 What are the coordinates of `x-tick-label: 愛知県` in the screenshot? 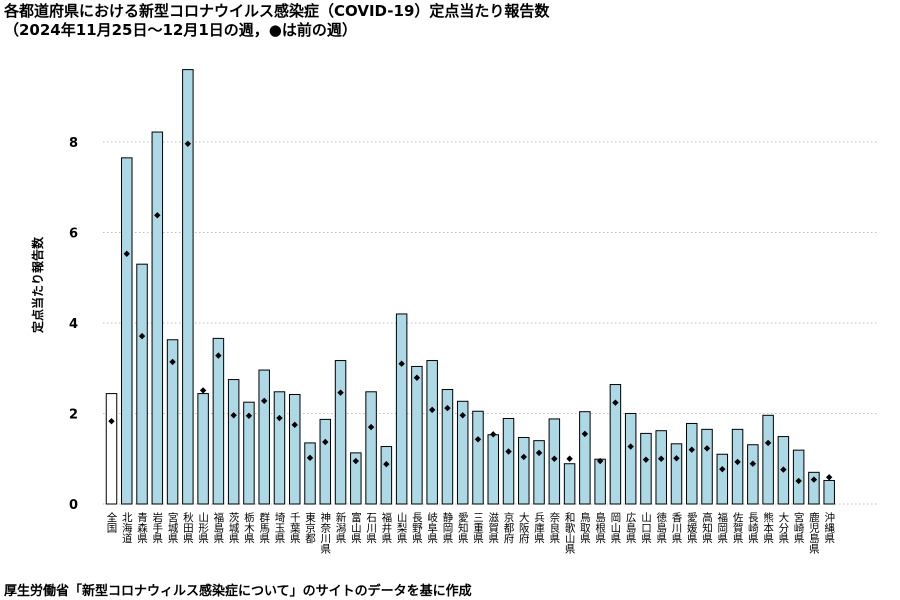 It's located at (463, 527).